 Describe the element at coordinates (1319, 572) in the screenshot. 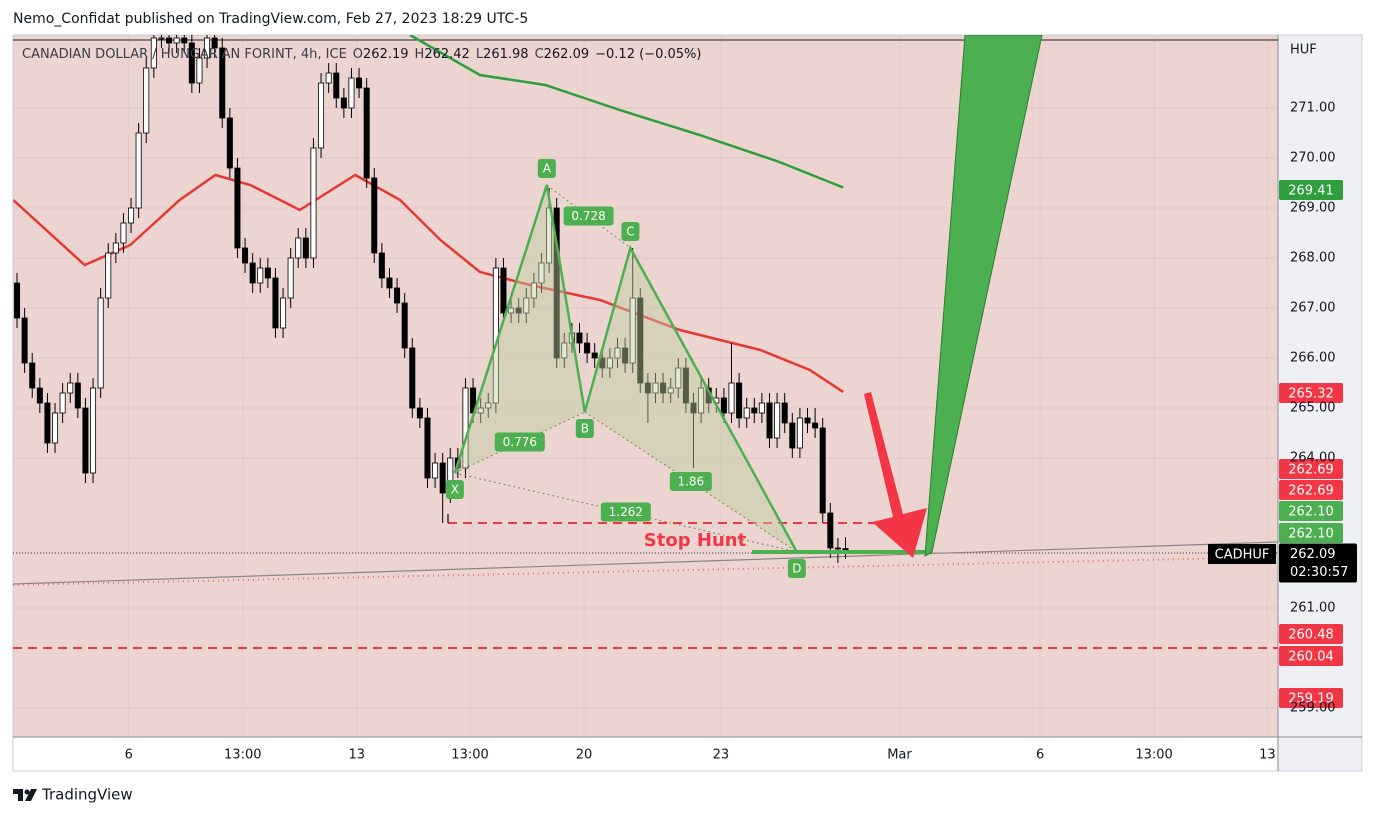

I see `countdown: 02:30:57` at that location.